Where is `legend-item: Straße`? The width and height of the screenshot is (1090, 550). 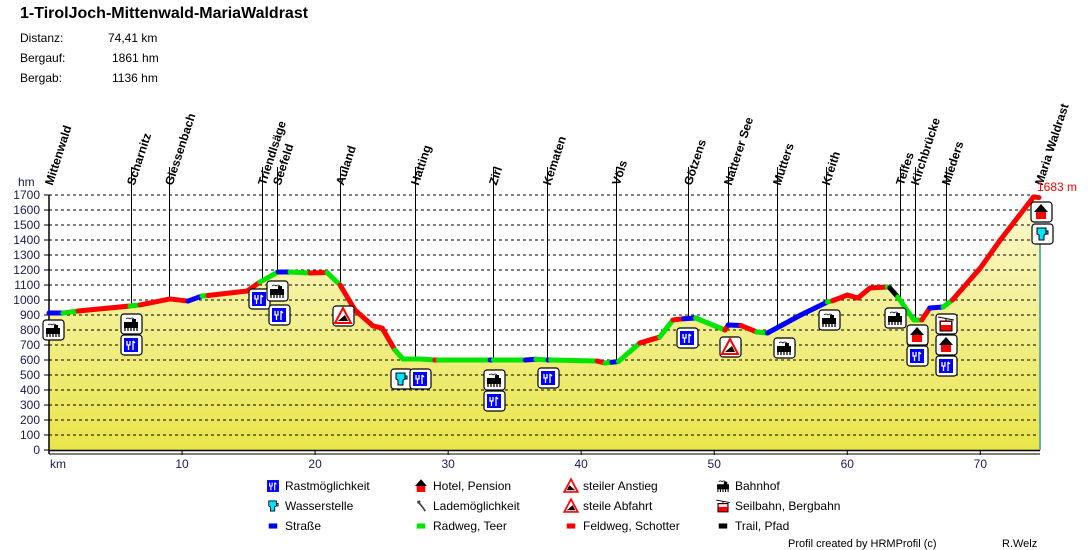
legend-item: Straße is located at coordinates (294, 526).